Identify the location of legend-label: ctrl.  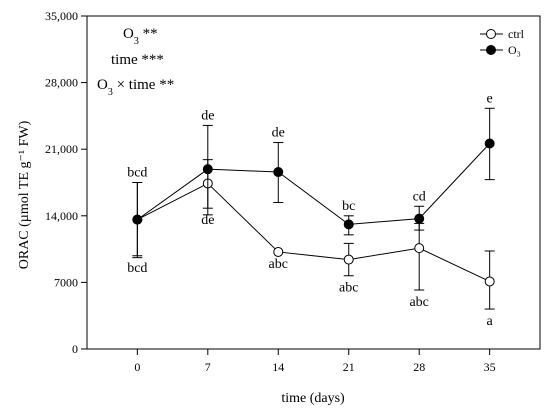
(516, 34).